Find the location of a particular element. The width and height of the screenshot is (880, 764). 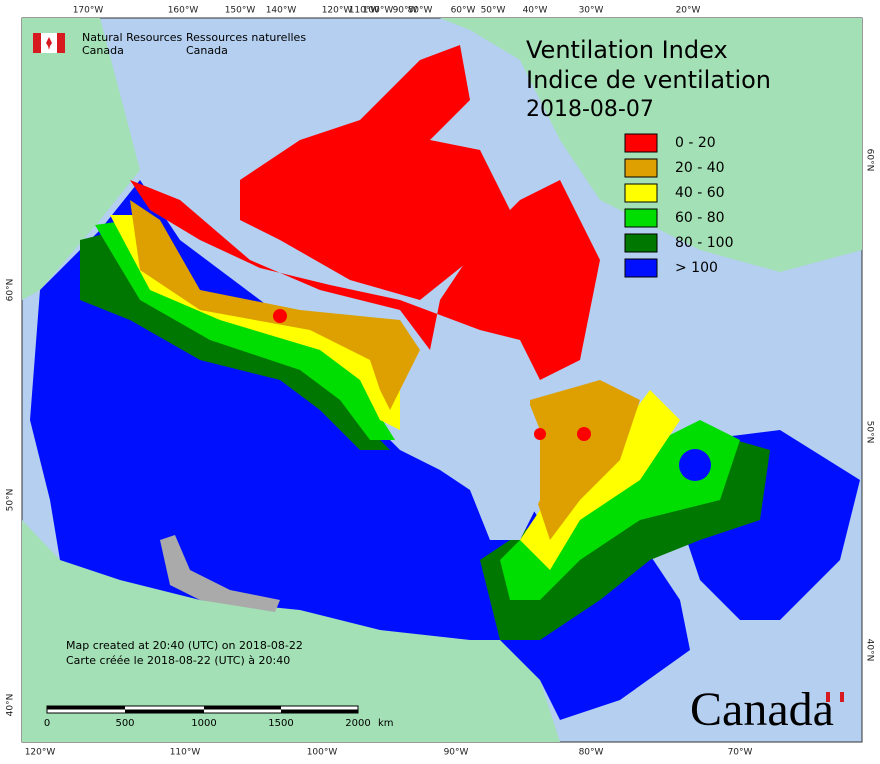

scale-unit: km is located at coordinates (386, 723).